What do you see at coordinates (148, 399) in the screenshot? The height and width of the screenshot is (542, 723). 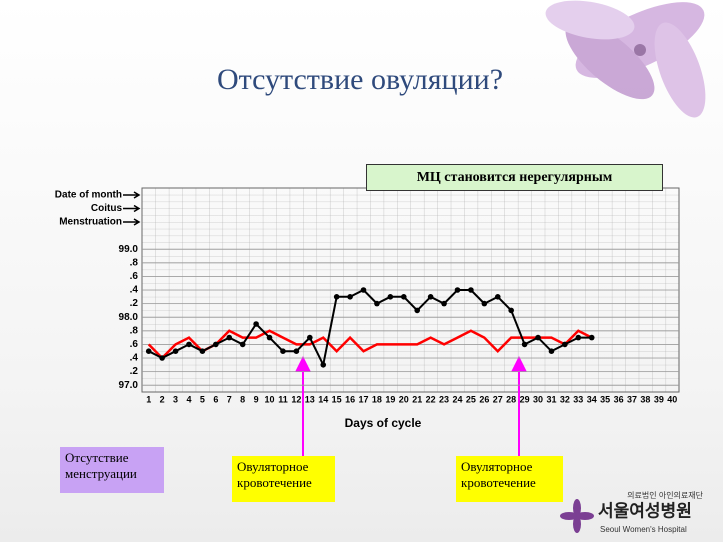 I see `x-tick-label: 1` at bounding box center [148, 399].